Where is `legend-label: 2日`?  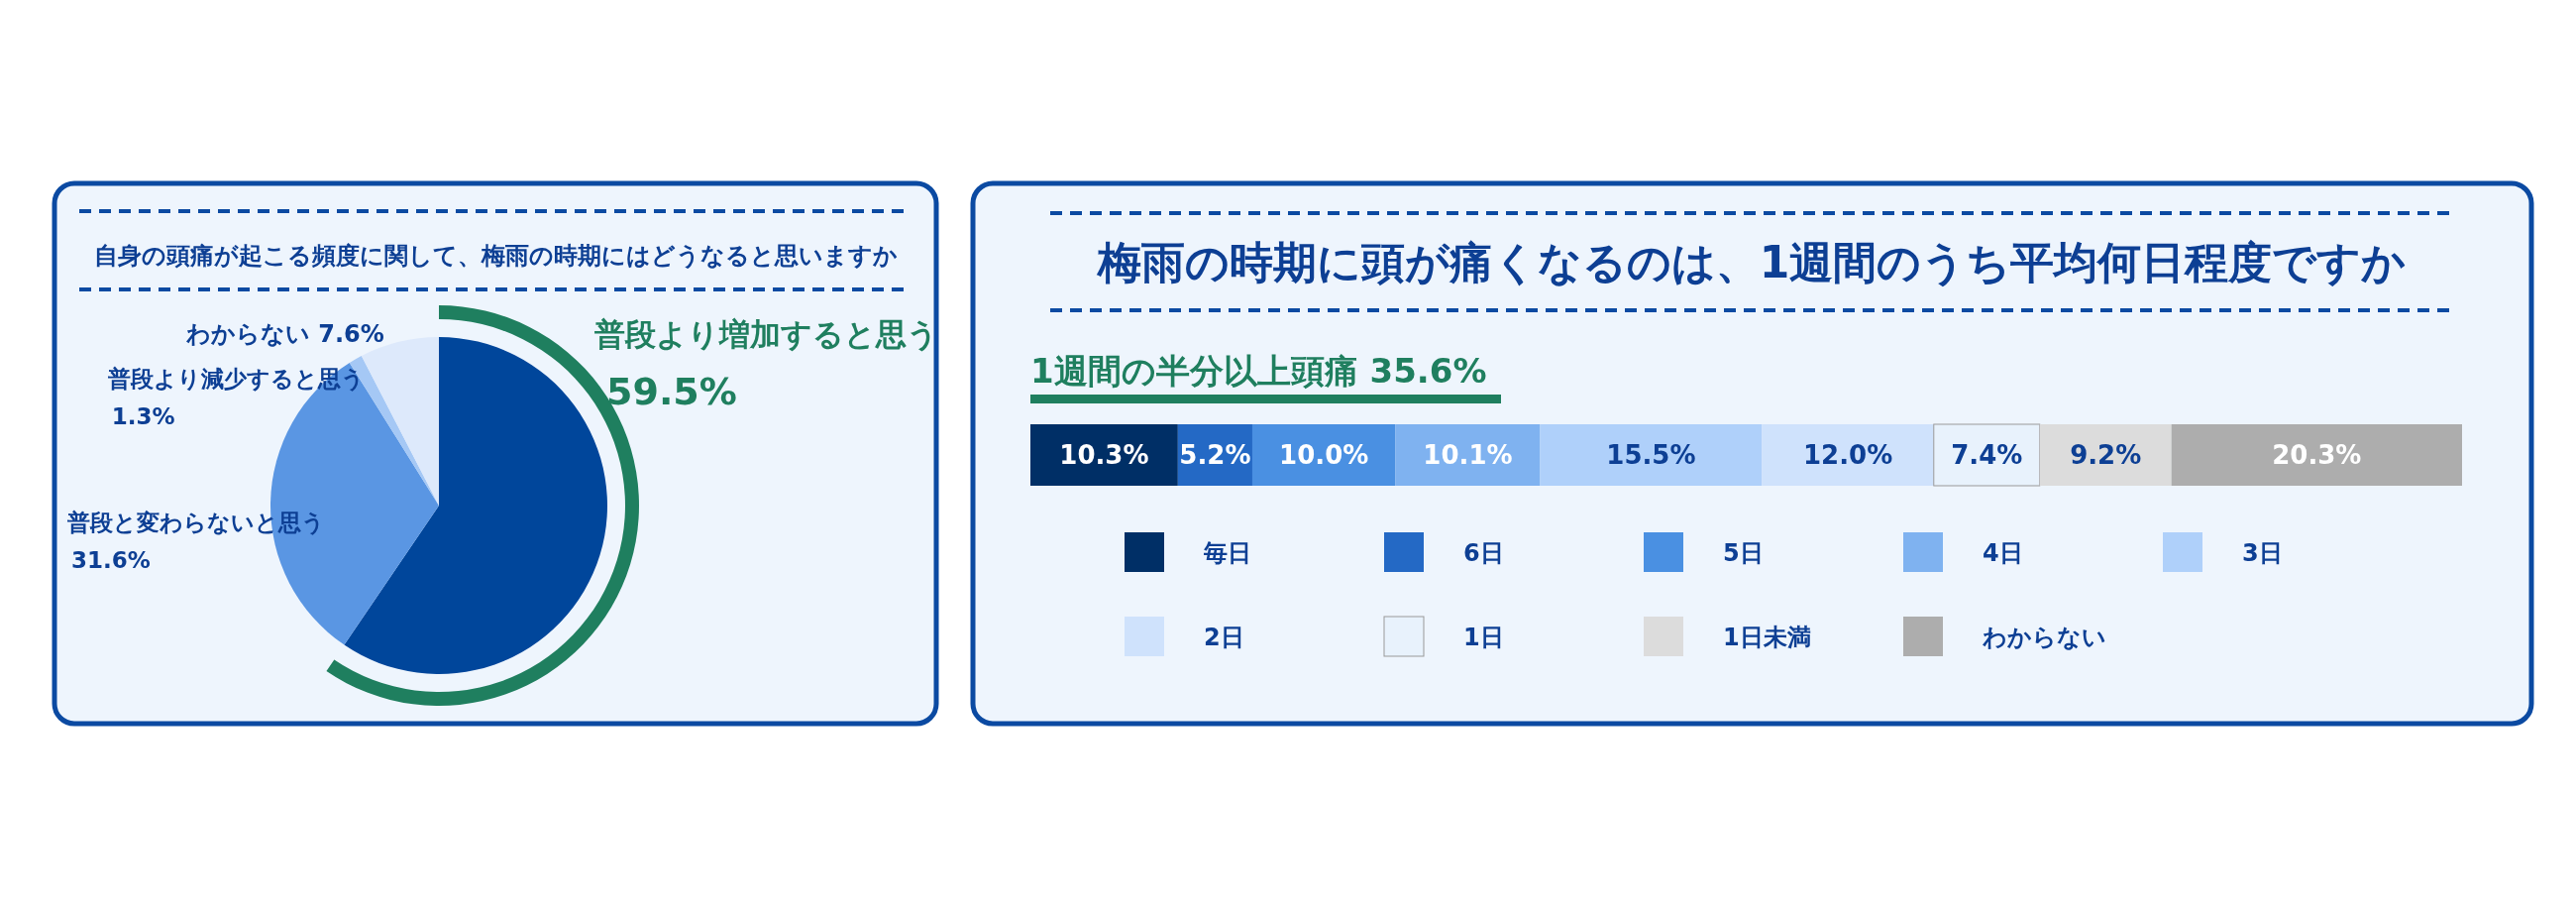
legend-label: 2日 is located at coordinates (1224, 637).